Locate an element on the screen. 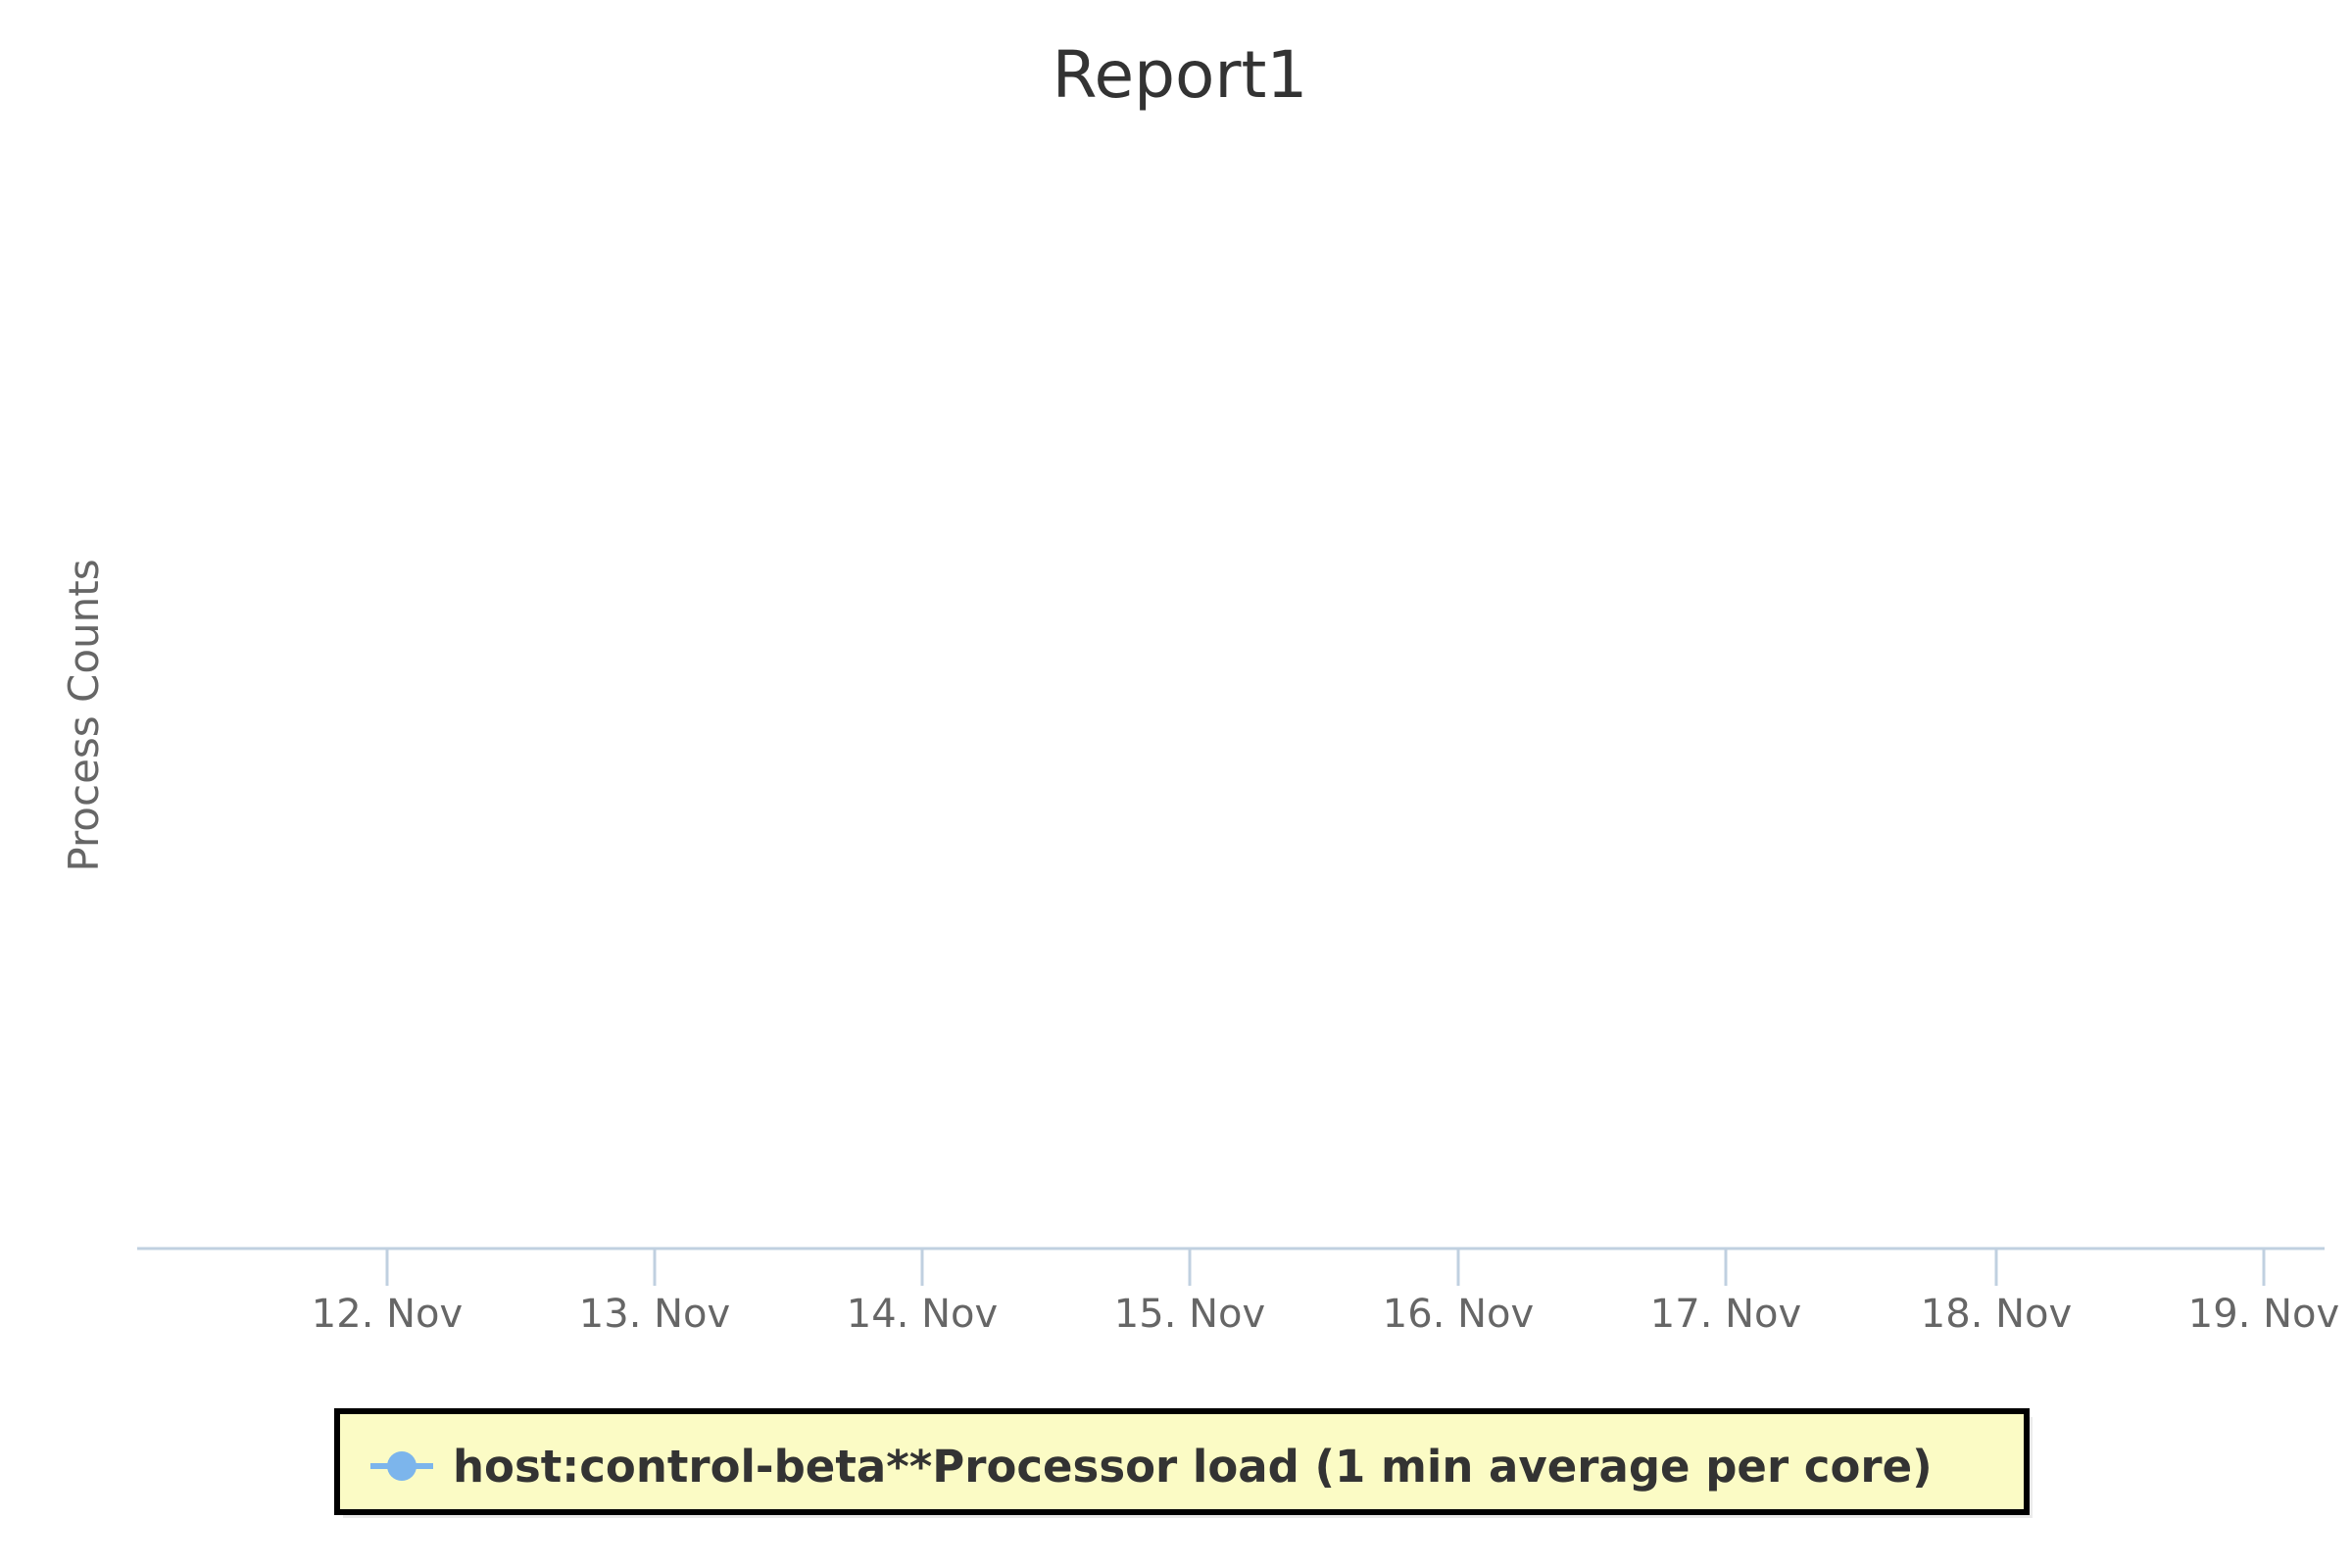 This screenshot has width=2352, height=1568. chart-title: Report1 is located at coordinates (1180, 75).